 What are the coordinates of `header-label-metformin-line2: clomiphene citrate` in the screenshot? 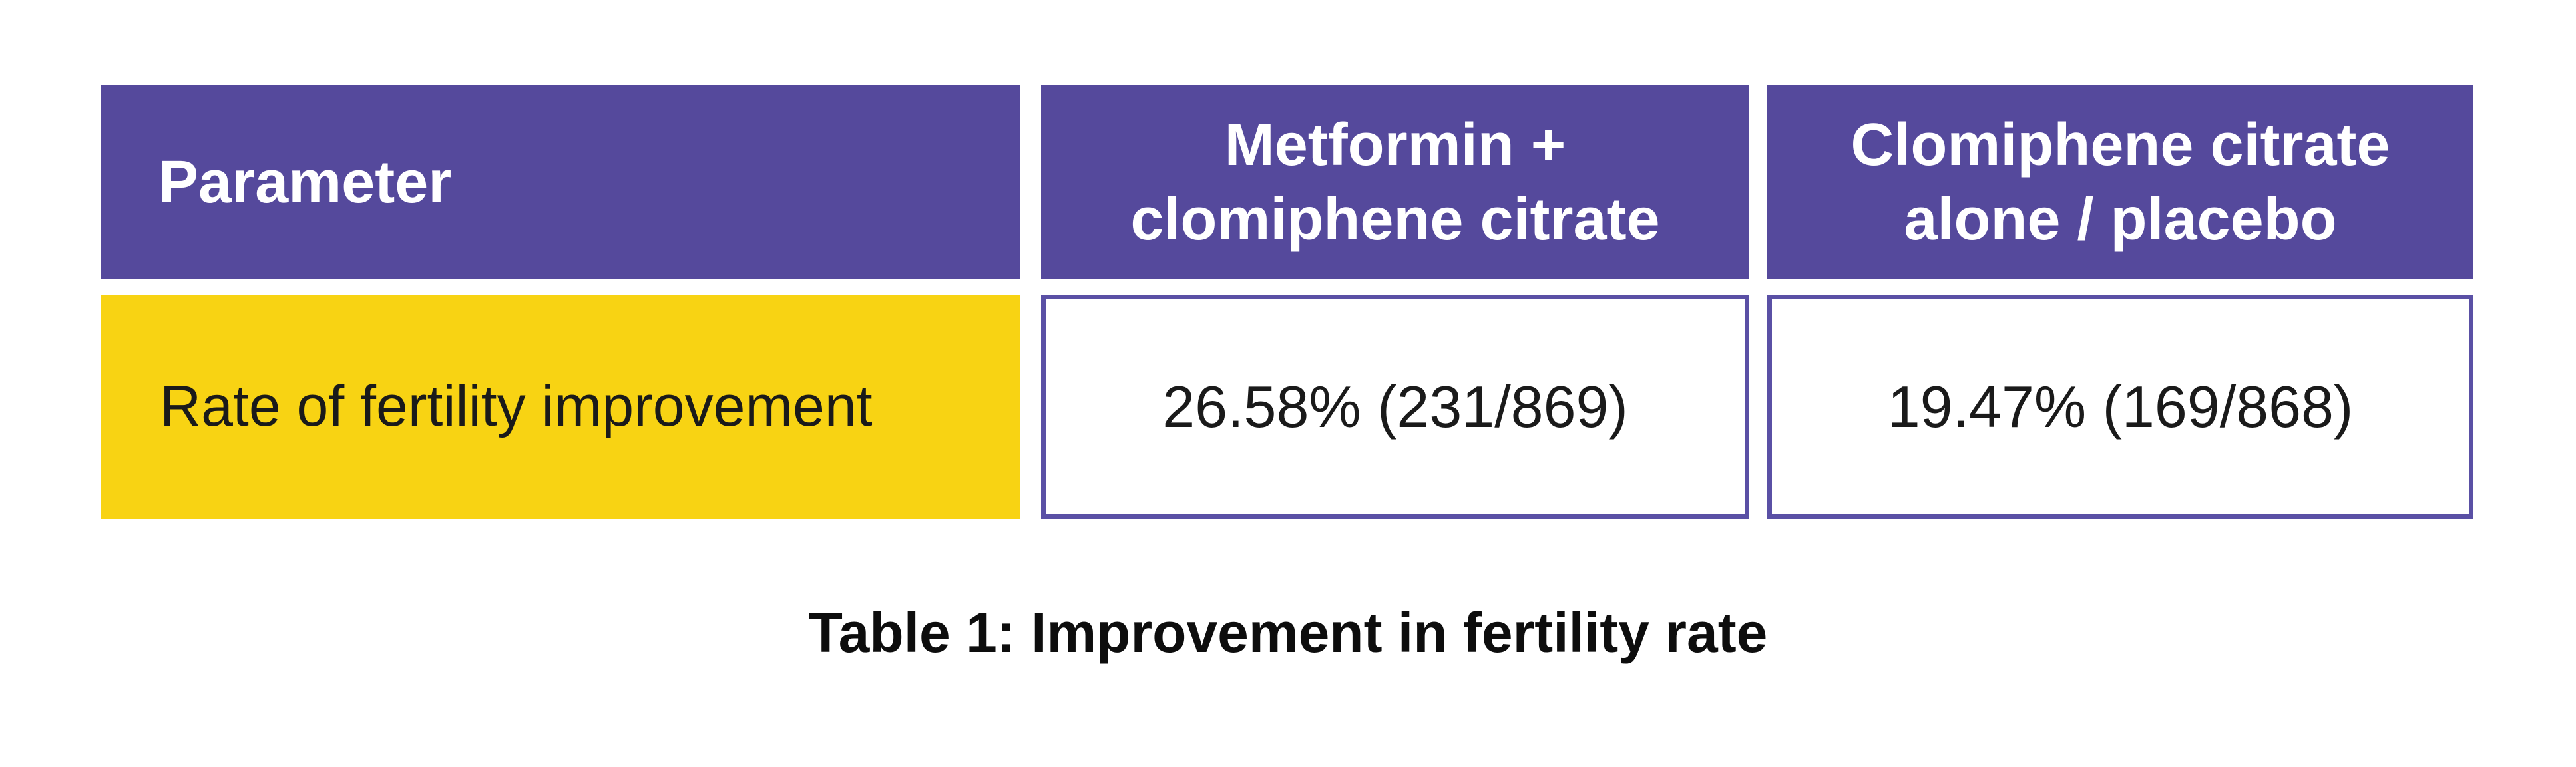 It's located at (1395, 219).